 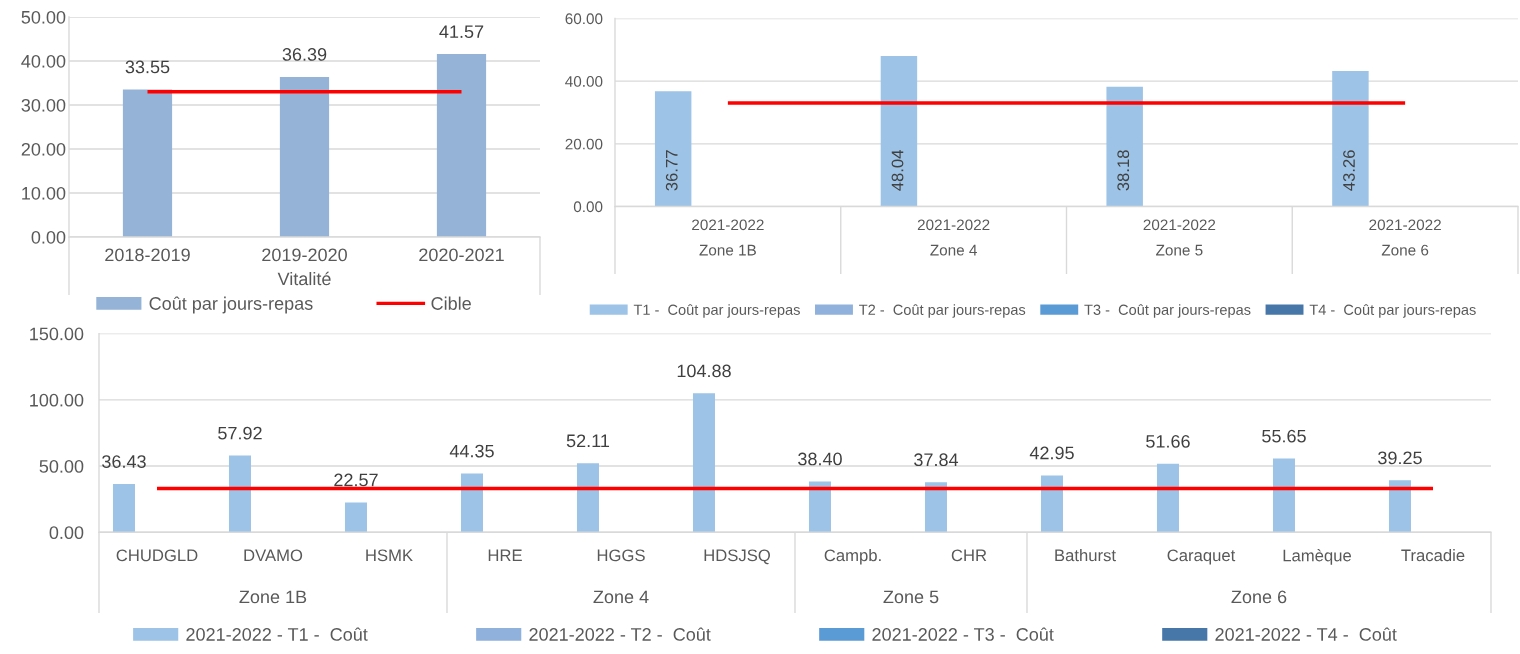 What do you see at coordinates (147, 67) in the screenshot?
I see `data-label: 33.55` at bounding box center [147, 67].